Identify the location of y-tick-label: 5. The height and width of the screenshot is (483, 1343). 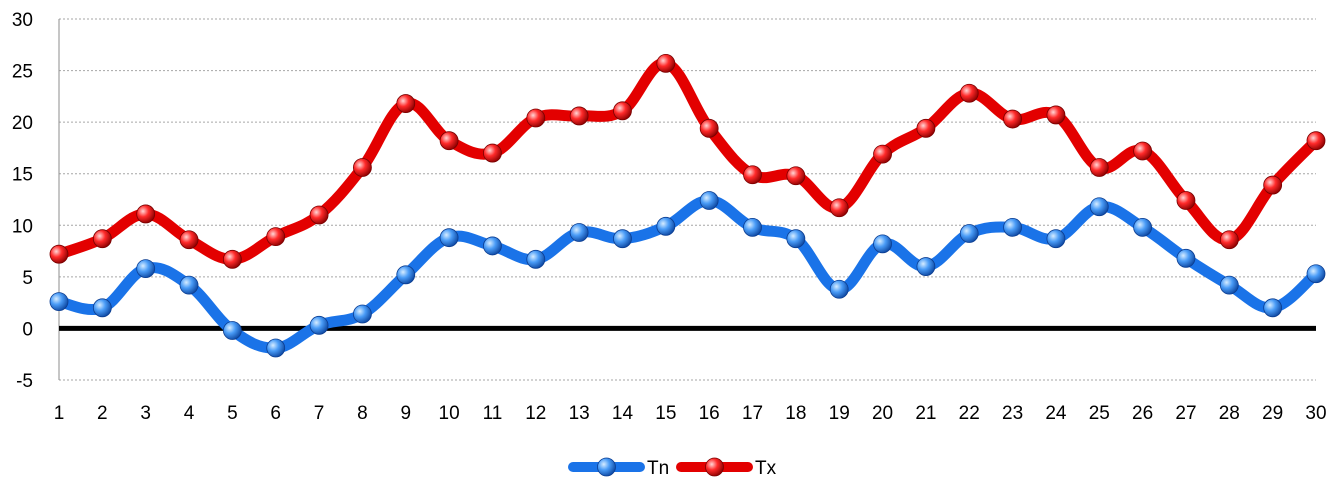
(27, 278).